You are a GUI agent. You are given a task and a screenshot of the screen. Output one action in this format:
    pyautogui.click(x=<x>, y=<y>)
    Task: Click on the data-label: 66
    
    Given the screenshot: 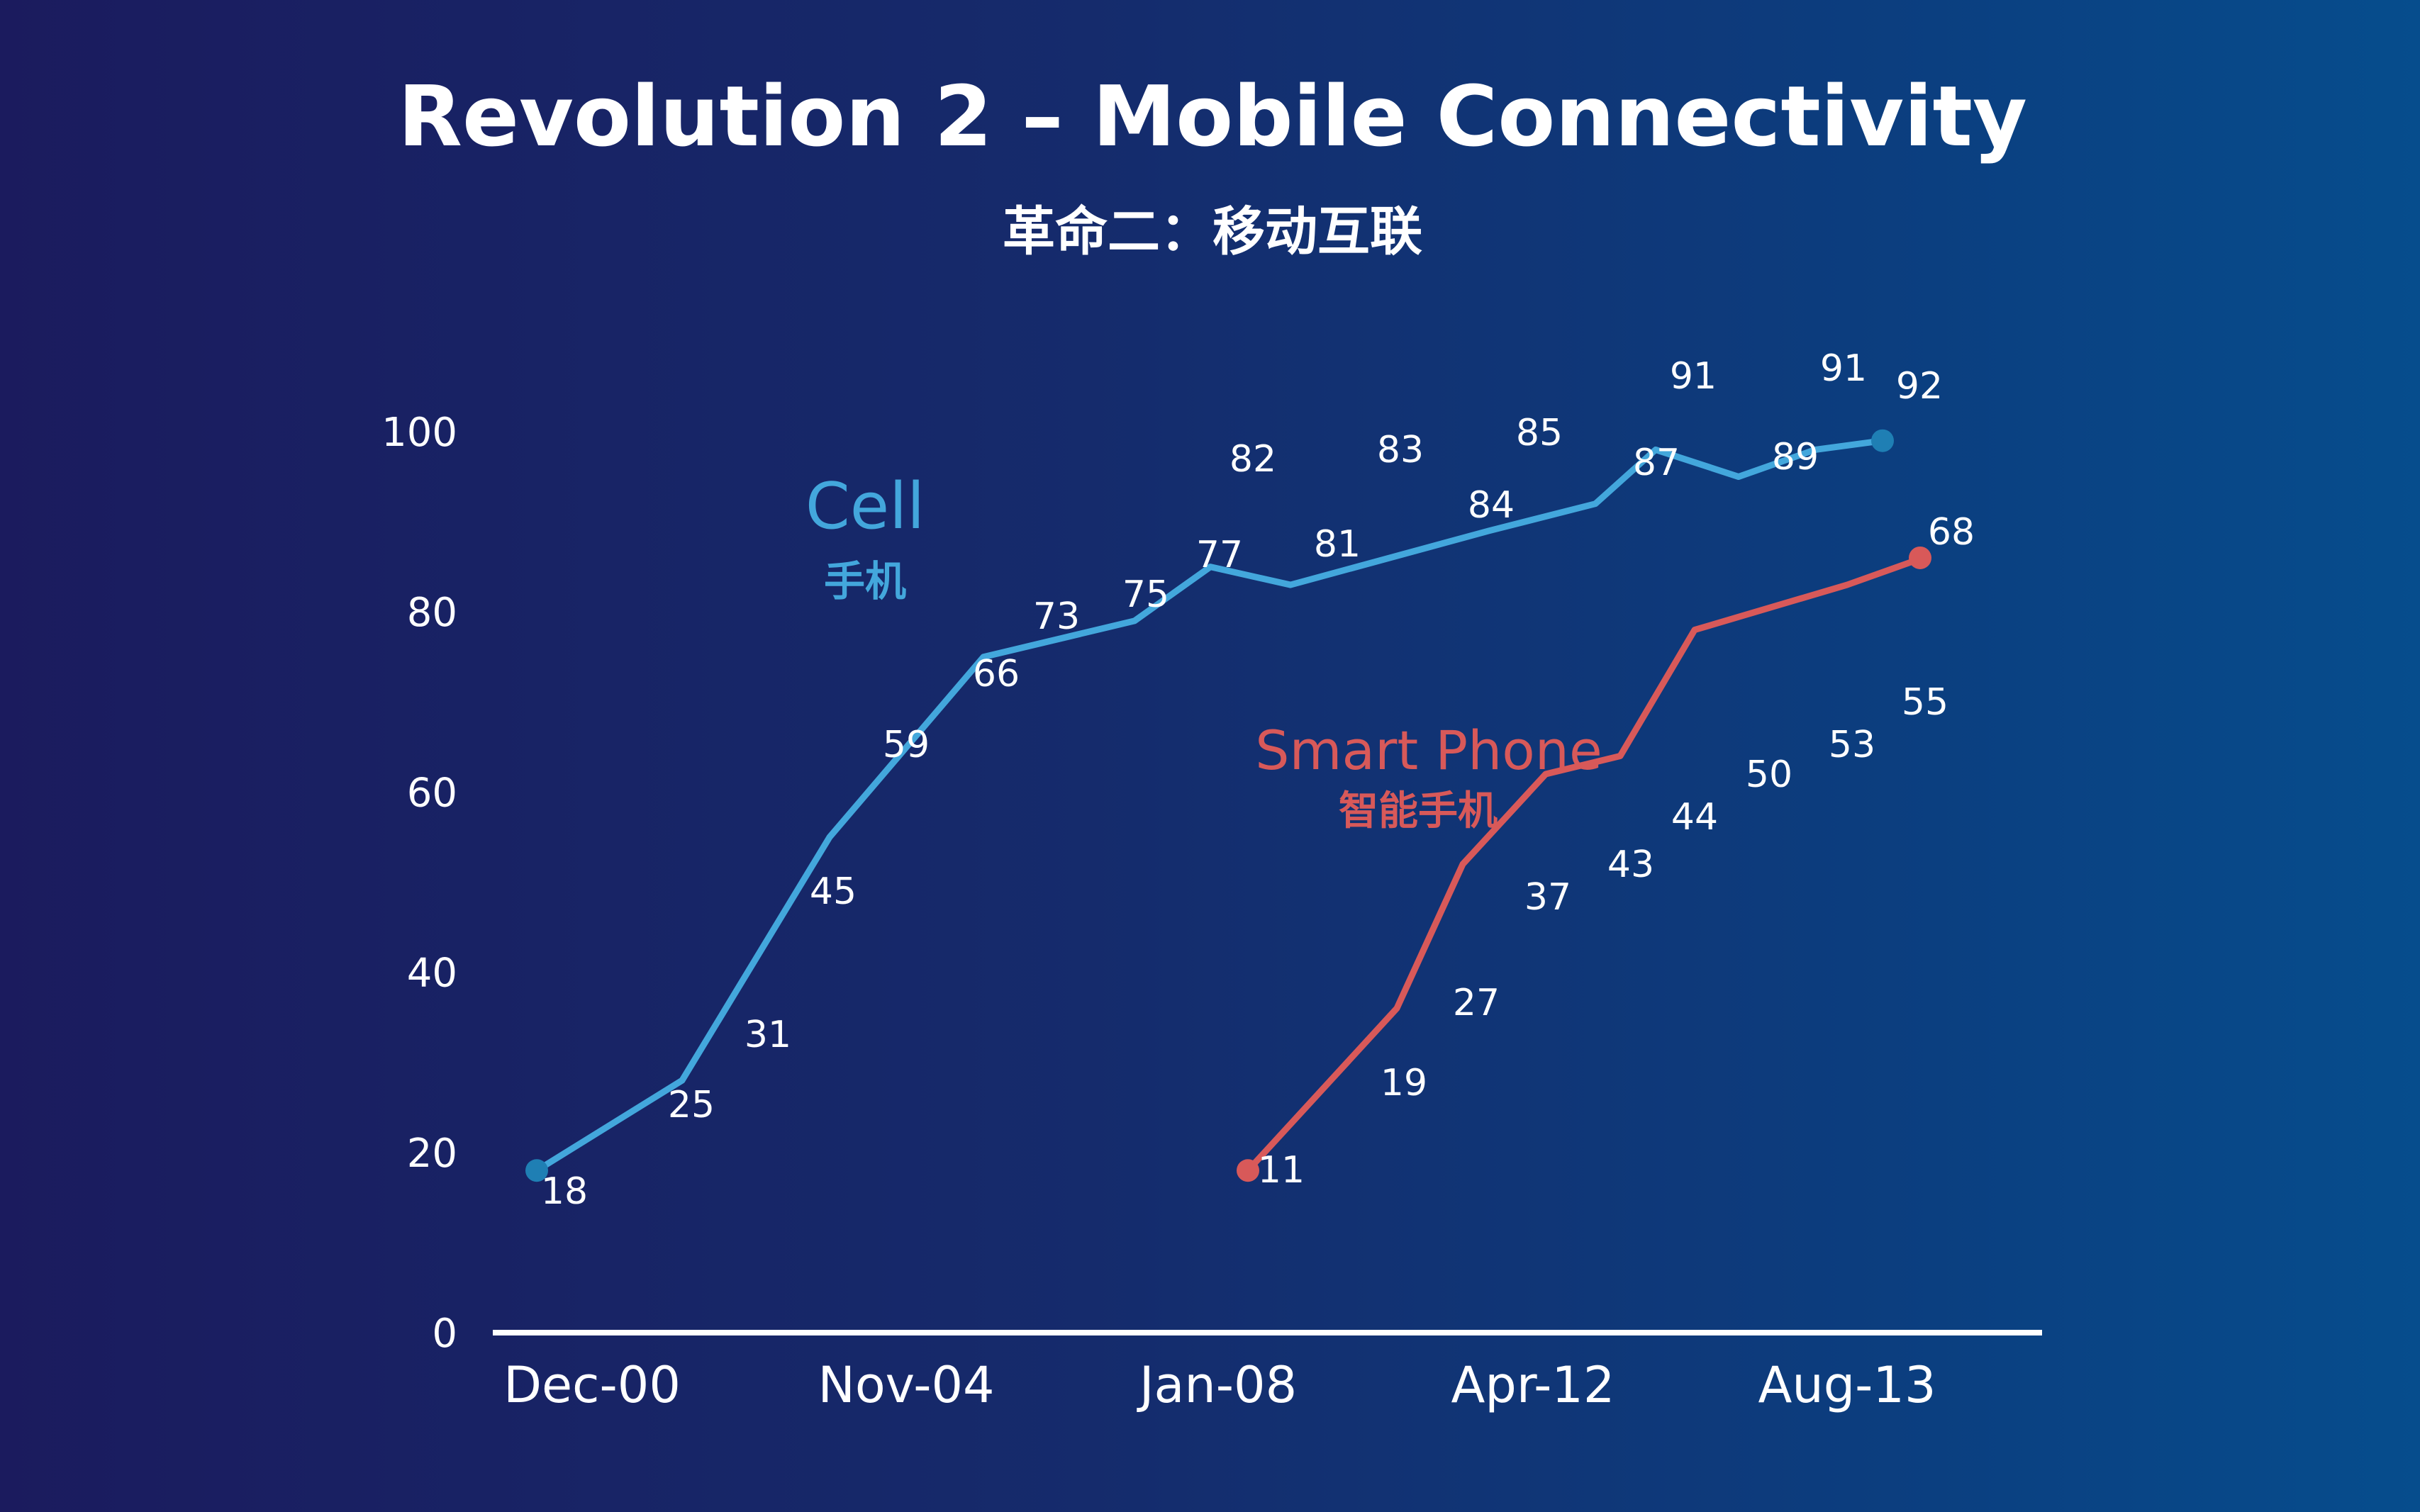 What is the action you would take?
    pyautogui.click(x=996, y=674)
    